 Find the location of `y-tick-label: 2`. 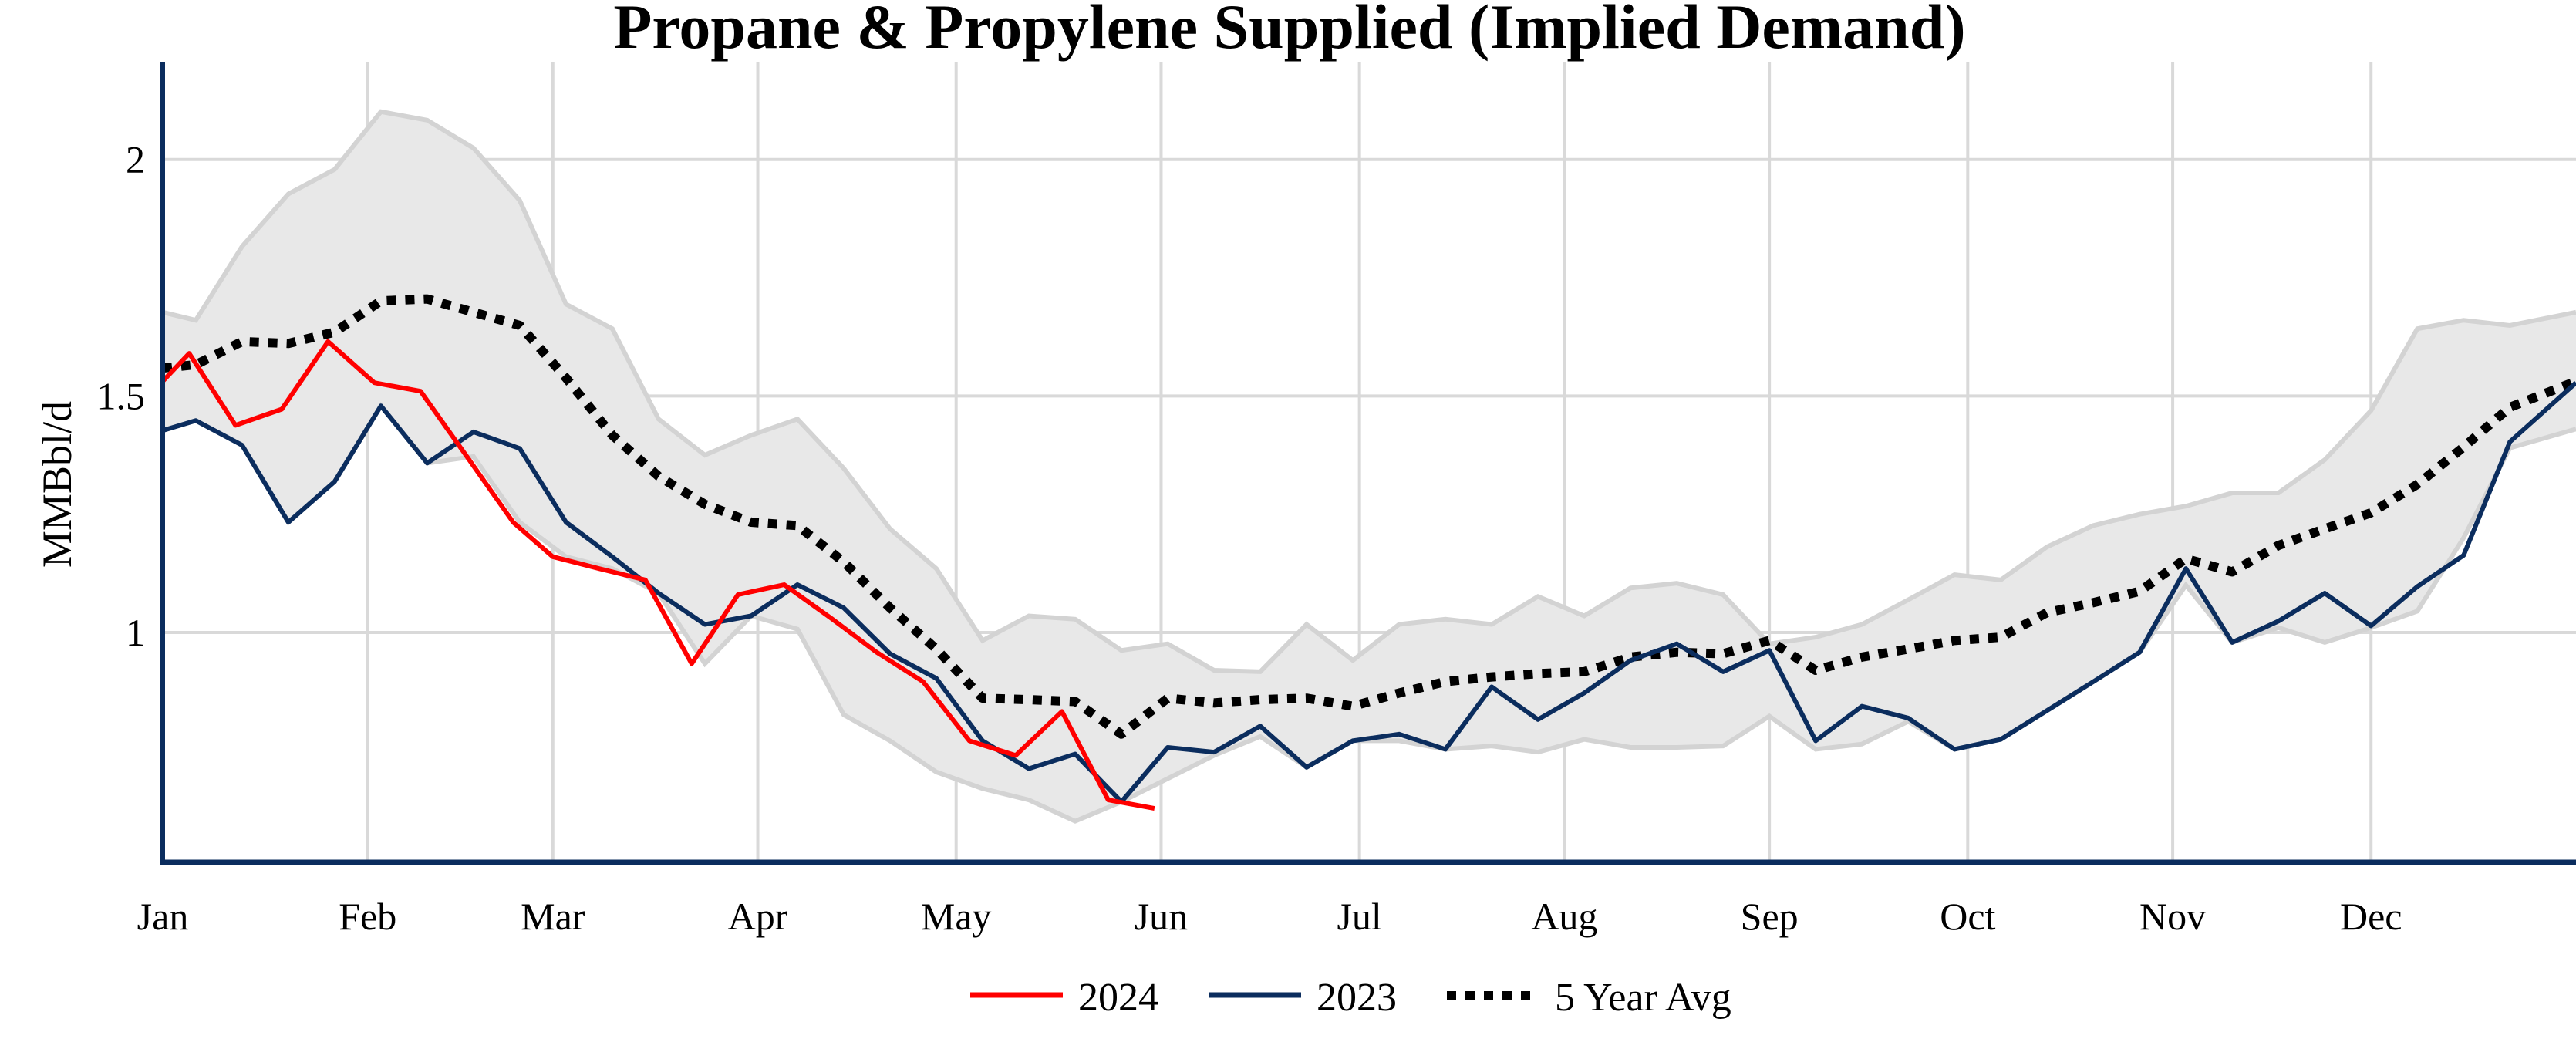

y-tick-label: 2 is located at coordinates (135, 159).